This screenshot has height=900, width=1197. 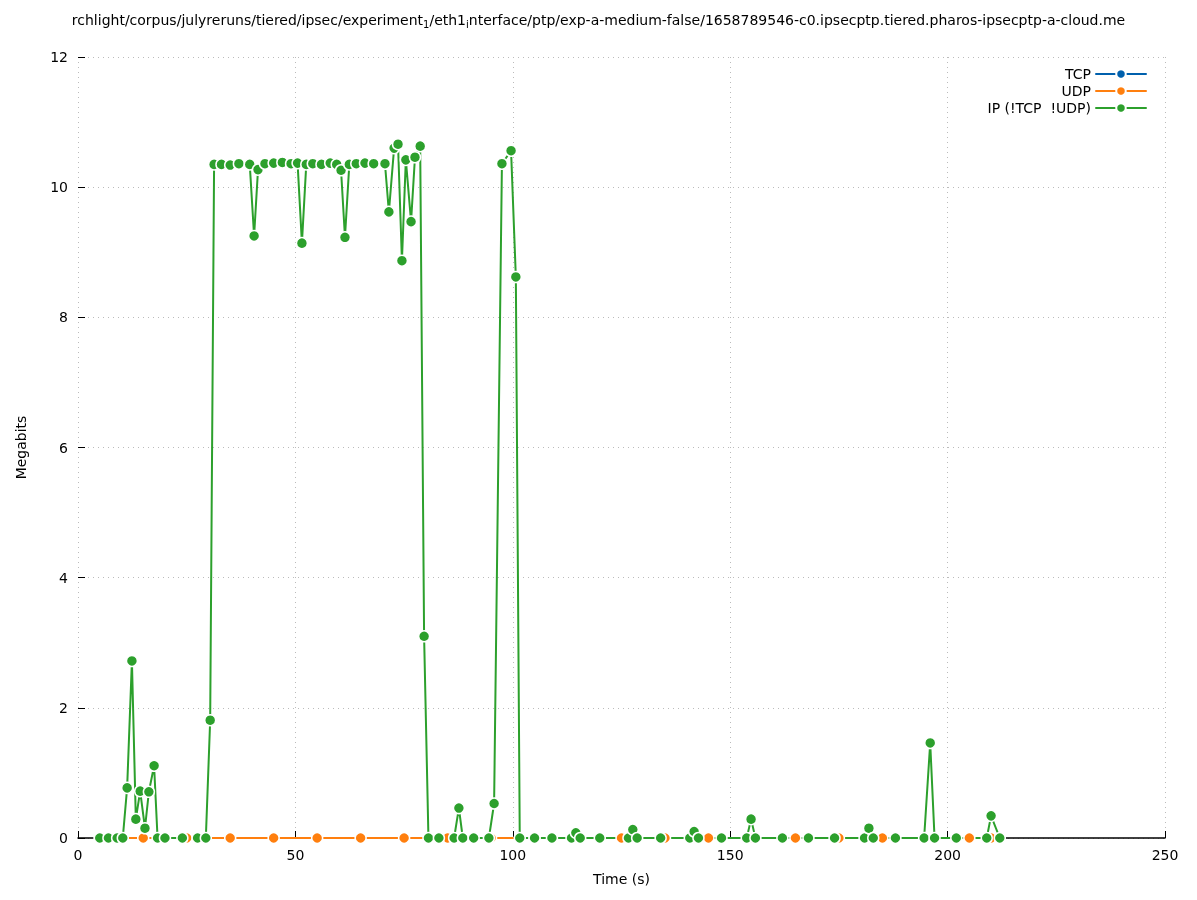 I want to click on x-tick-label: 50, so click(x=295, y=855).